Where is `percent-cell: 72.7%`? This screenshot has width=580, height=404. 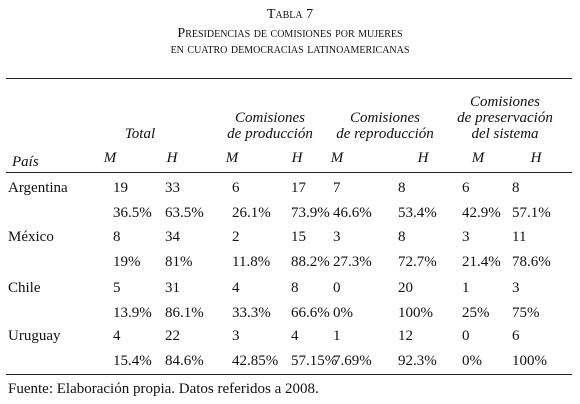
percent-cell: 72.7% is located at coordinates (417, 262).